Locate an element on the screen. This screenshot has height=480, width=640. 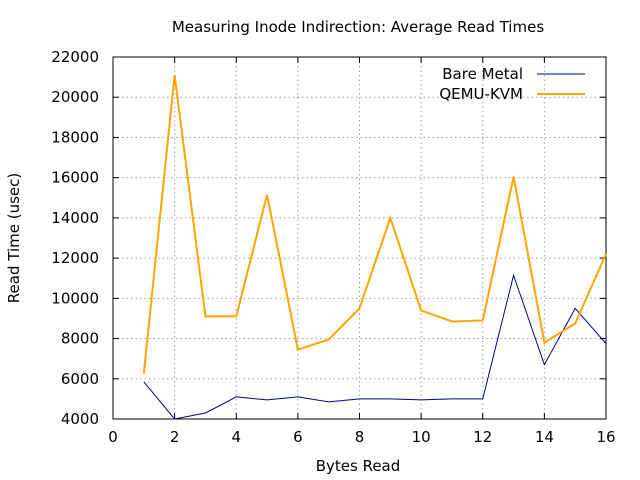
y-tick-label: 8000 is located at coordinates (80, 339).